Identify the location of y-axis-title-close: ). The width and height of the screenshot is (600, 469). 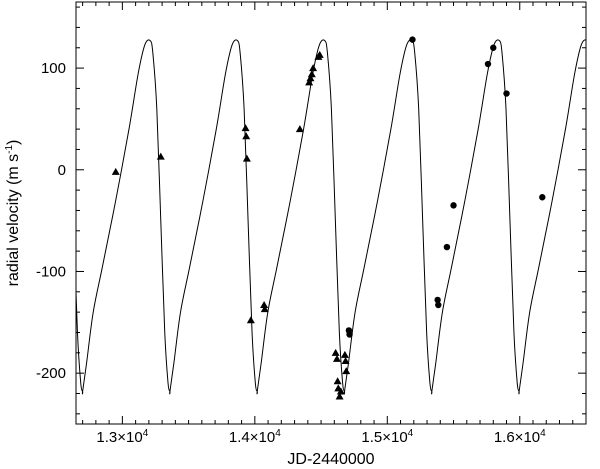
(13, 142).